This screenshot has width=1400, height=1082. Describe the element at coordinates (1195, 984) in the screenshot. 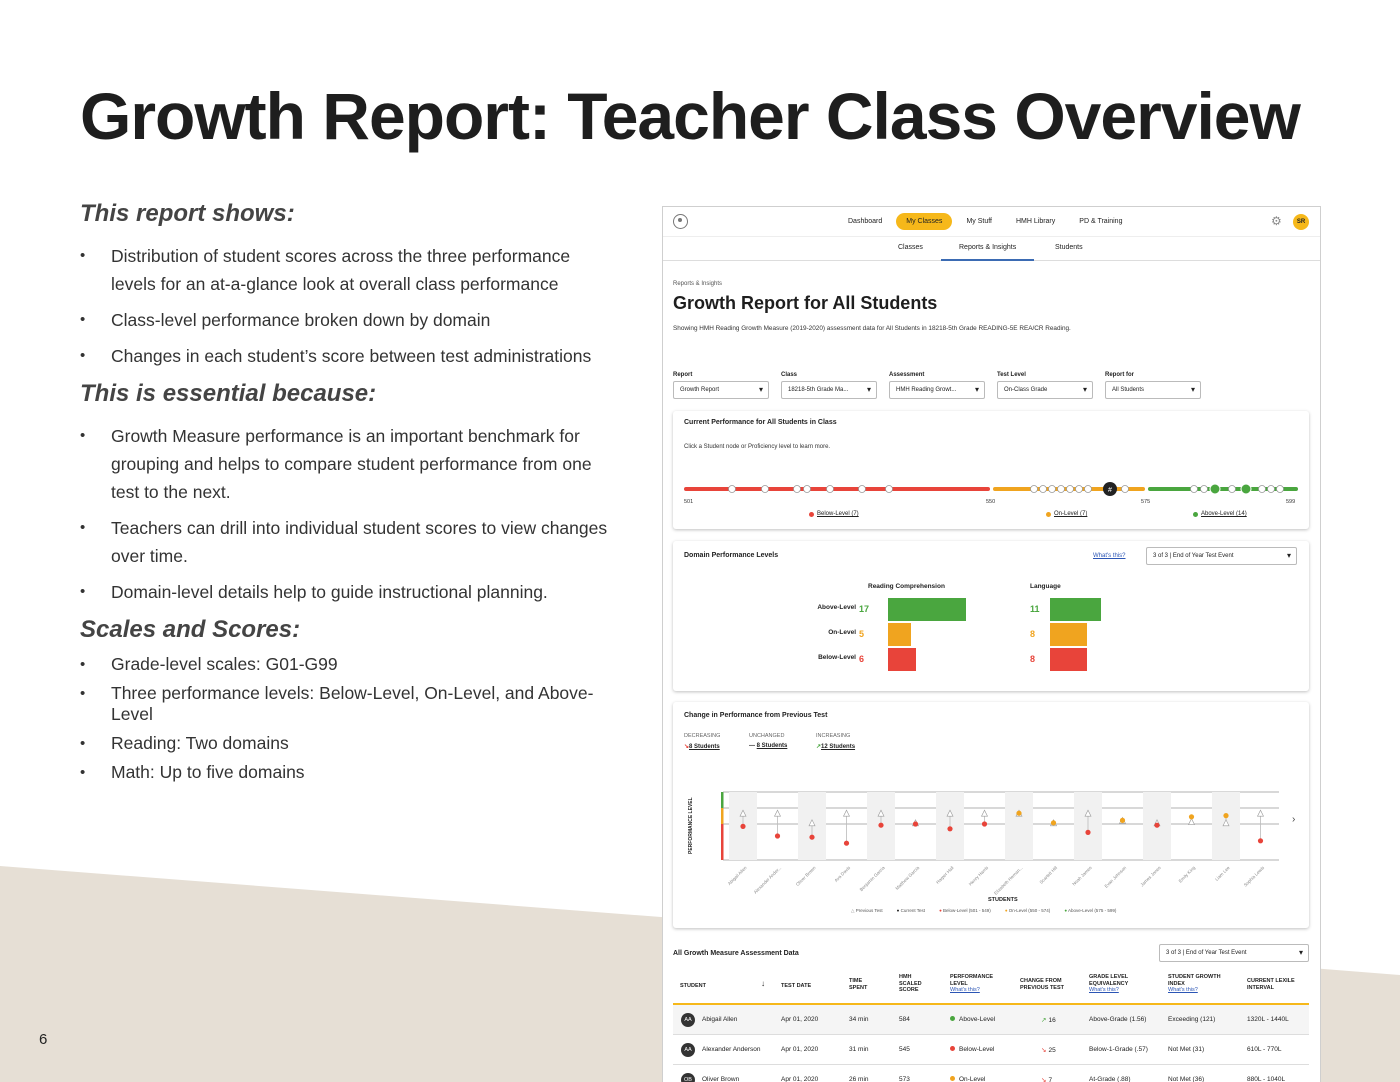

I see `th-sgi: STUDENT GROWTH INDEX What's this?` at that location.